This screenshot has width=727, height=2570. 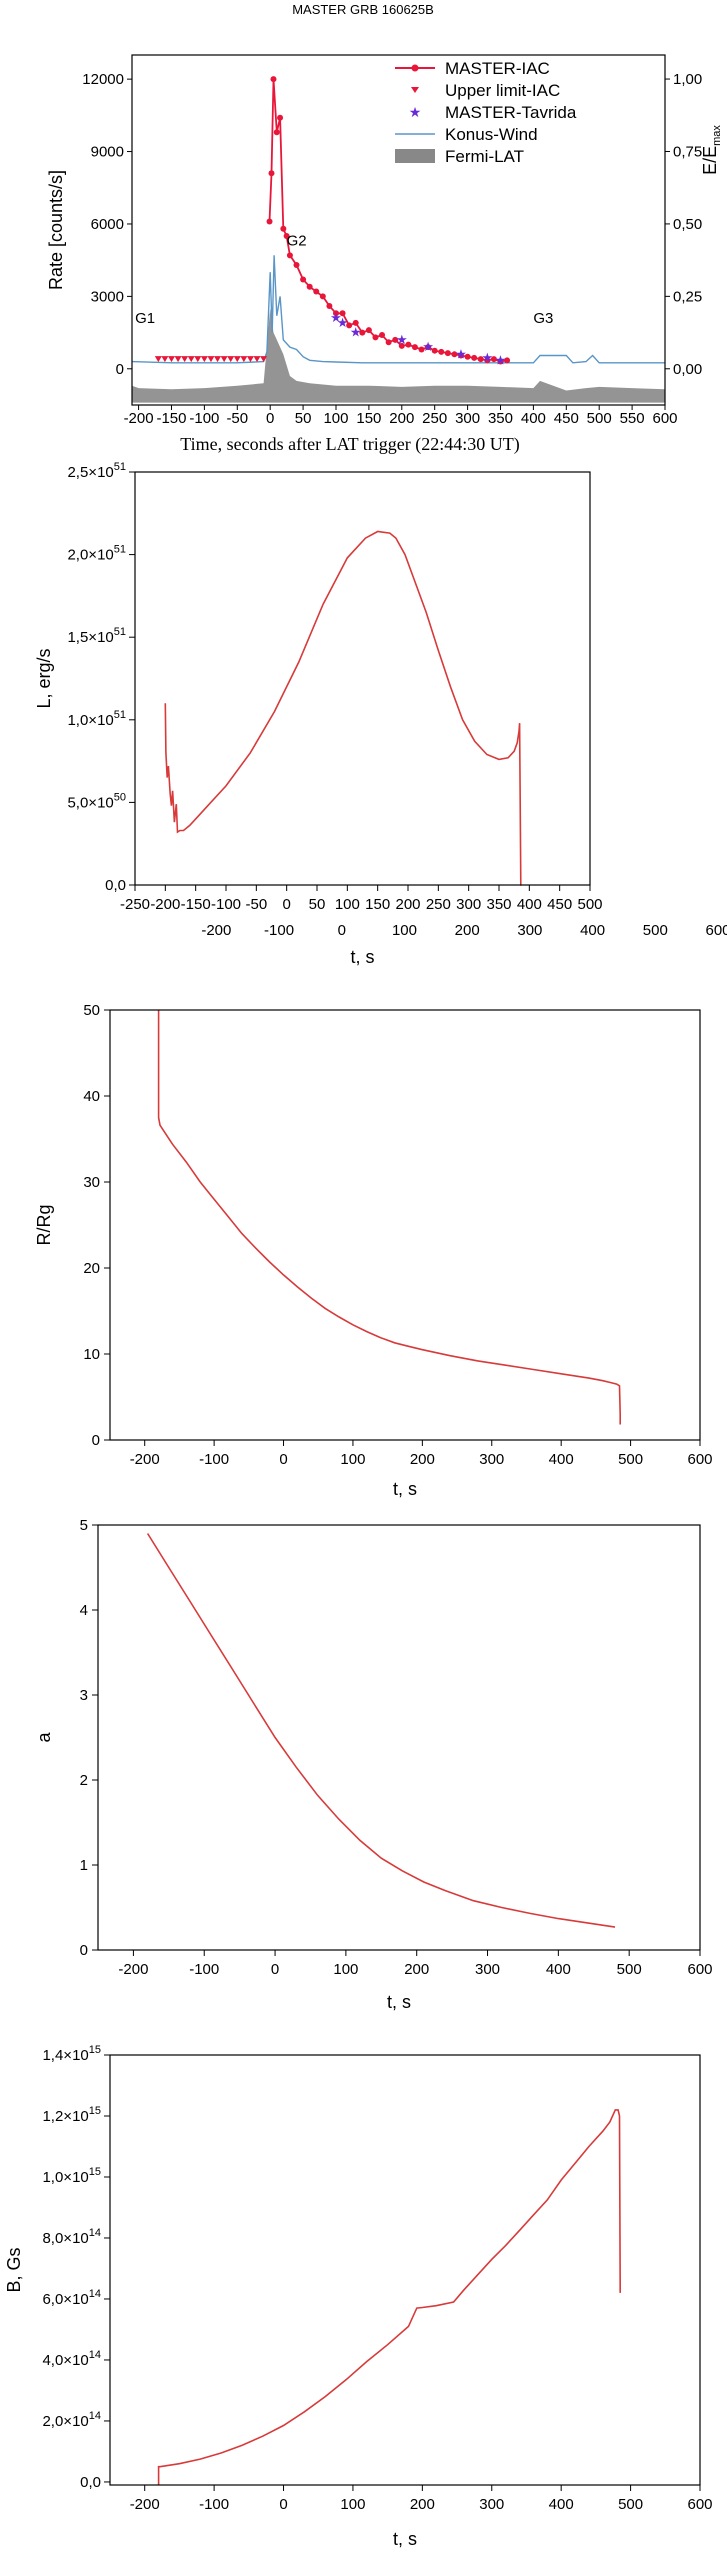 I want to click on y-tick-label: 20, so click(x=91, y=1268).